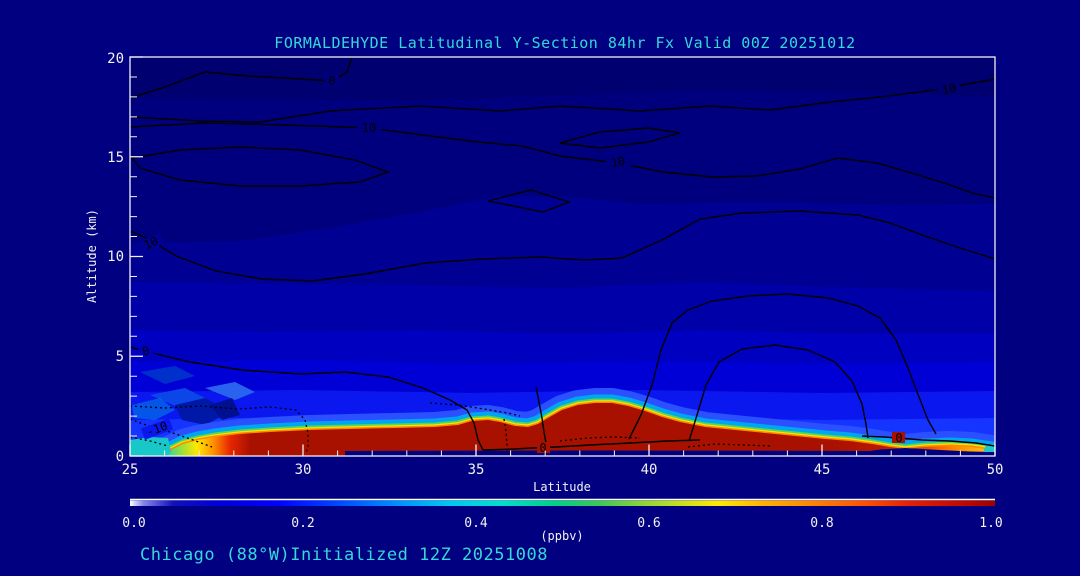  I want to click on colorbar-units-label: (ppbv), so click(561, 536).